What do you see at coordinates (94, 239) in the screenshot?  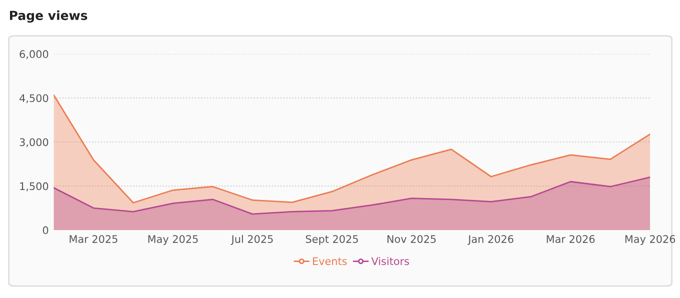 I see `x-tick-label: Mar 2025` at bounding box center [94, 239].